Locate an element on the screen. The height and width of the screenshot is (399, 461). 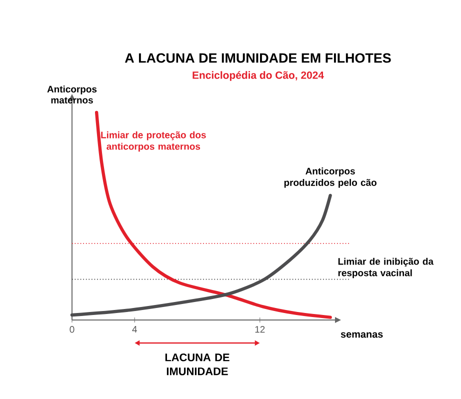
x-tick-label: 0 is located at coordinates (72, 329).